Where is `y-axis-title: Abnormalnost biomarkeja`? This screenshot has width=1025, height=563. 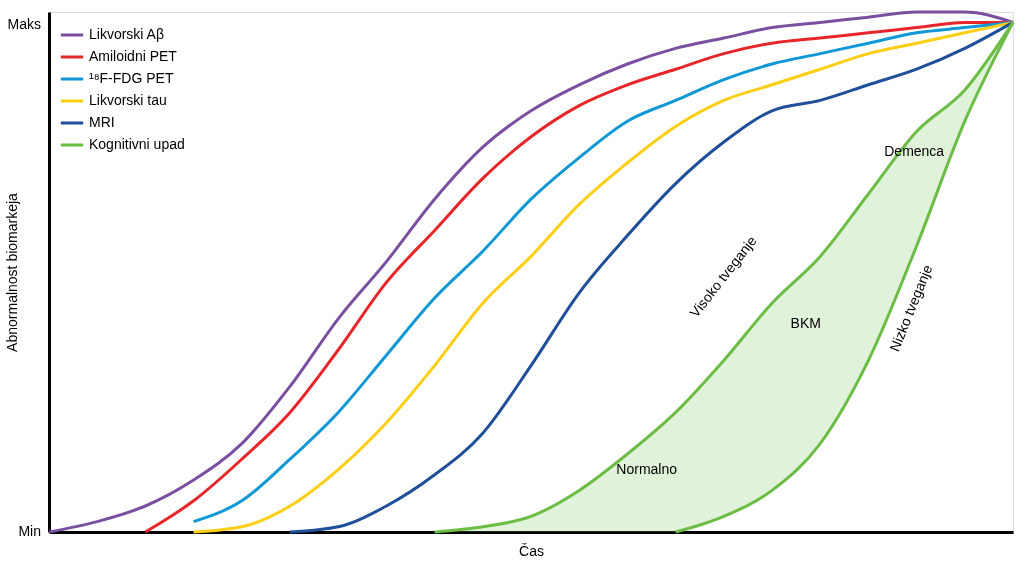
y-axis-title: Abnormalnost biomarkeja is located at coordinates (11, 272).